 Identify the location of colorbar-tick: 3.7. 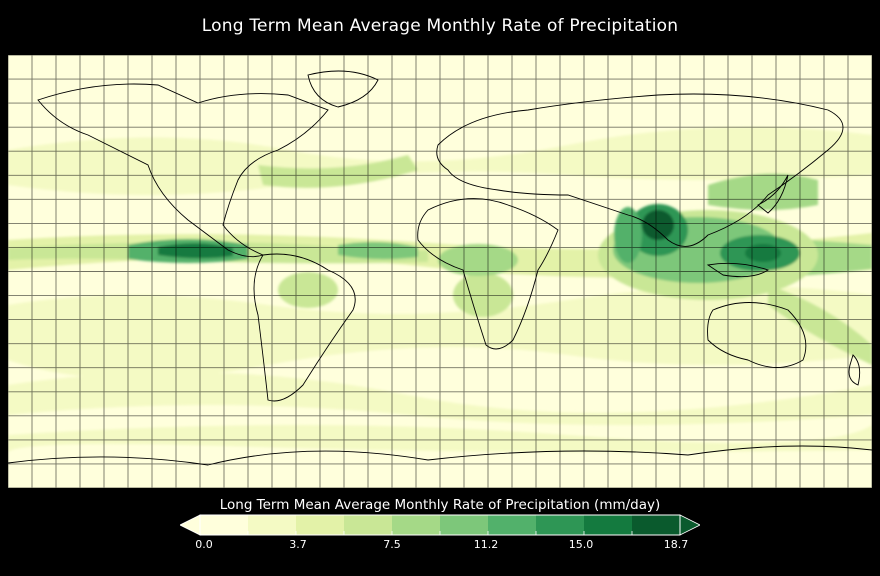
(298, 544).